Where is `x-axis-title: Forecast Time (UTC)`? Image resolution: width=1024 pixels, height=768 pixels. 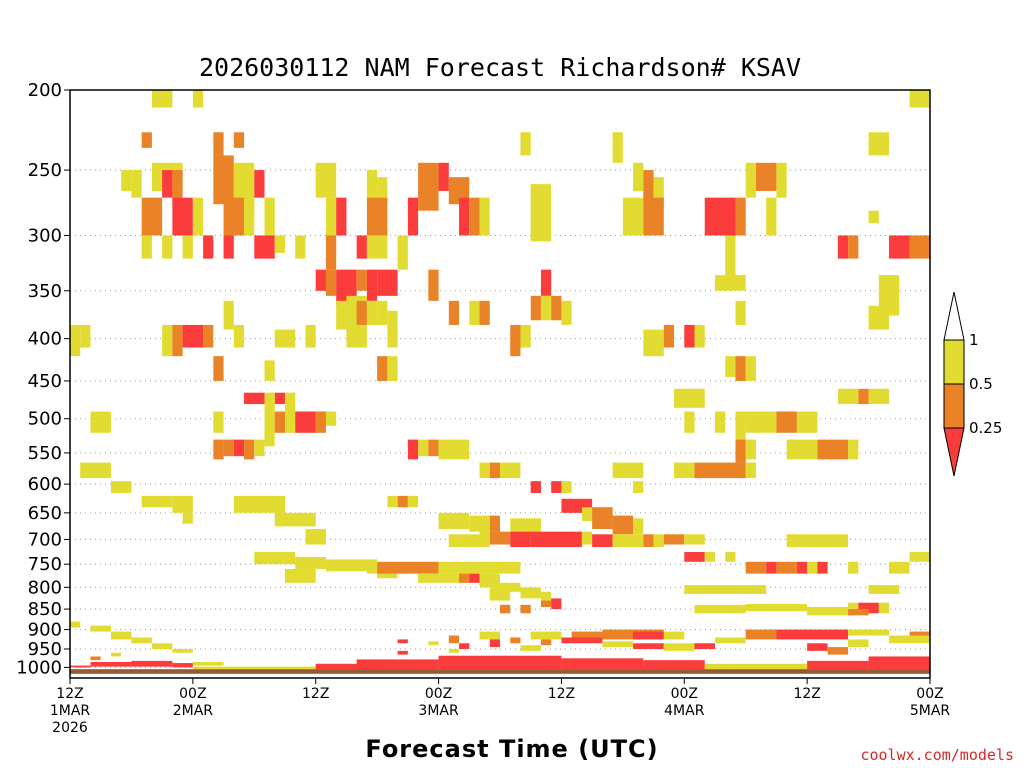
x-axis-title: Forecast Time (UTC) is located at coordinates (511, 749).